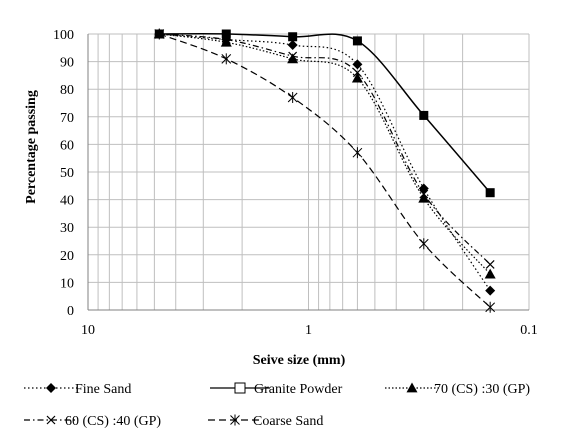 The height and width of the screenshot is (441, 570). Describe the element at coordinates (103, 389) in the screenshot. I see `legend-label: Fine Sand` at that location.